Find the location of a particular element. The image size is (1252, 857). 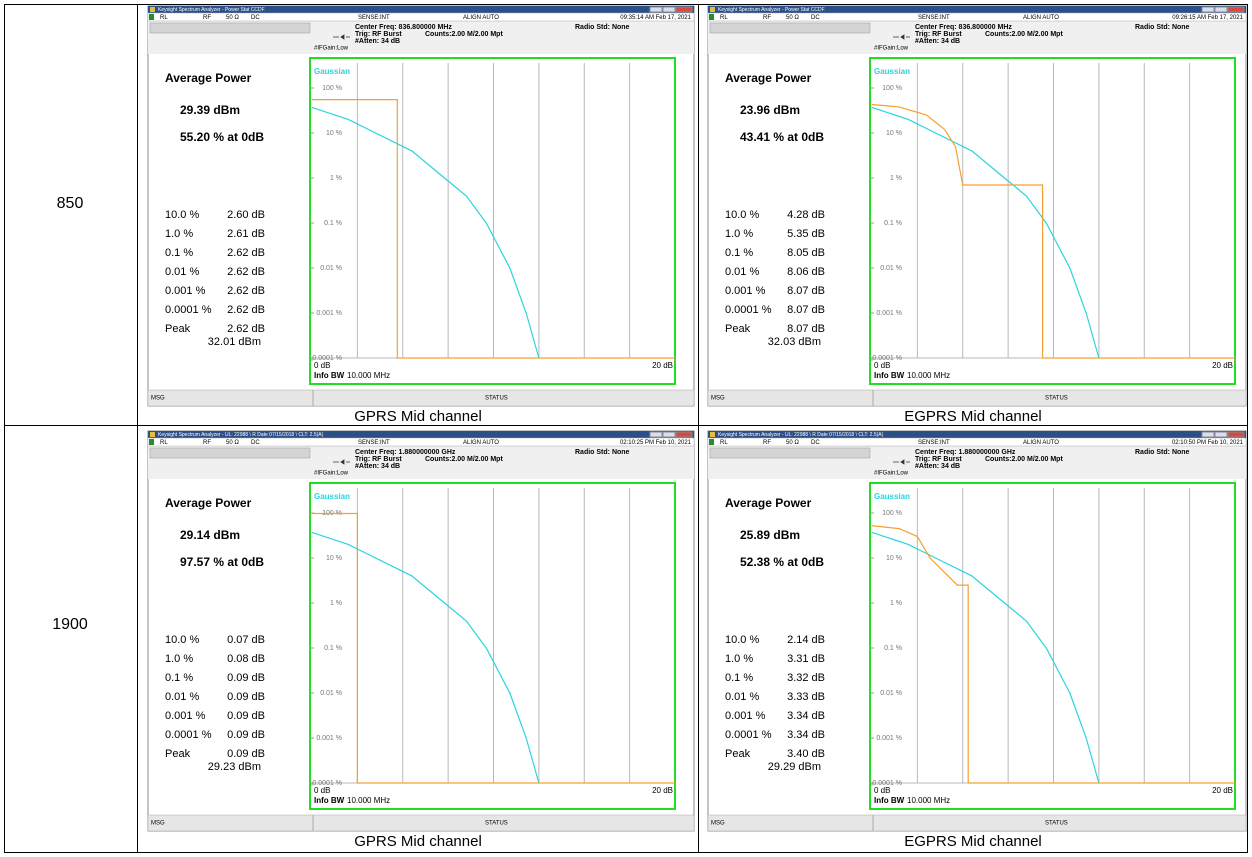

title-bar is located at coordinates (977, 9).